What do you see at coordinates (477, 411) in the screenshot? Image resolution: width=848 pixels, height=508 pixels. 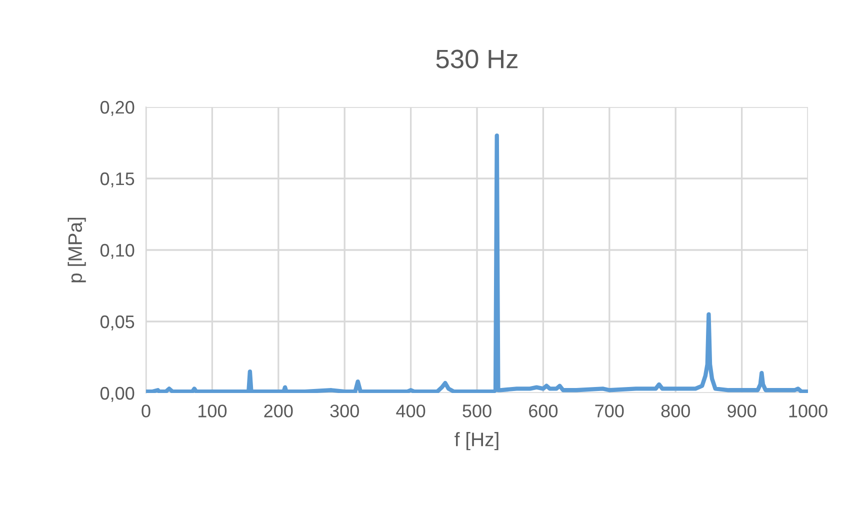 I see `x-tick-label: 500` at bounding box center [477, 411].